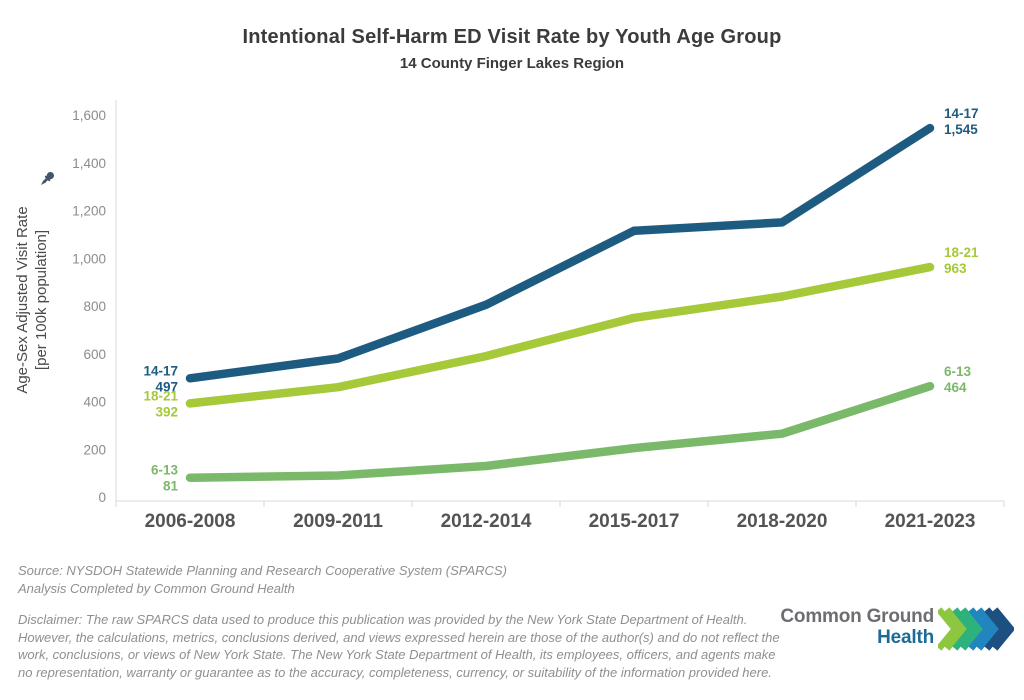 This screenshot has height=700, width=1024. I want to click on x-tick-label: 2009-2011, so click(338, 521).